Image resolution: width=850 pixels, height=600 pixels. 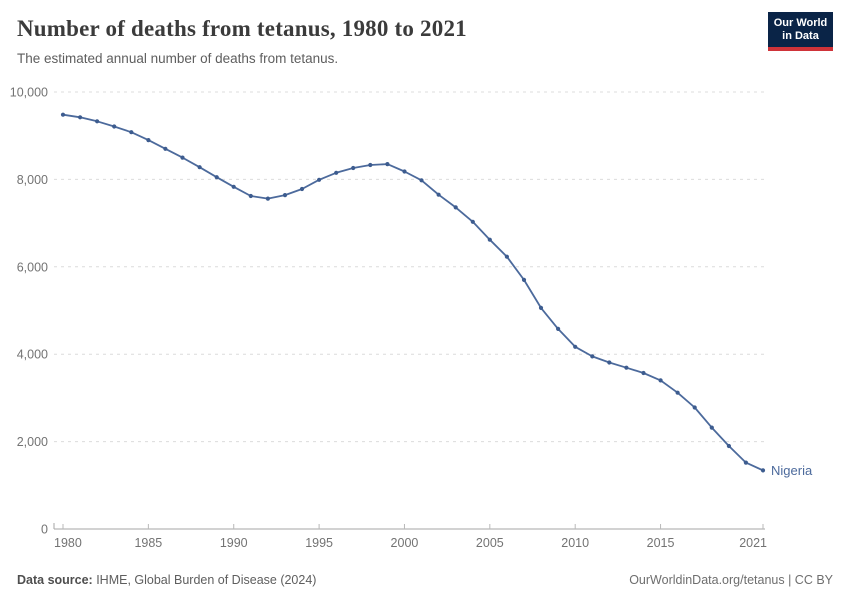 What do you see at coordinates (32, 355) in the screenshot?
I see `y-tick-label: 4,000` at bounding box center [32, 355].